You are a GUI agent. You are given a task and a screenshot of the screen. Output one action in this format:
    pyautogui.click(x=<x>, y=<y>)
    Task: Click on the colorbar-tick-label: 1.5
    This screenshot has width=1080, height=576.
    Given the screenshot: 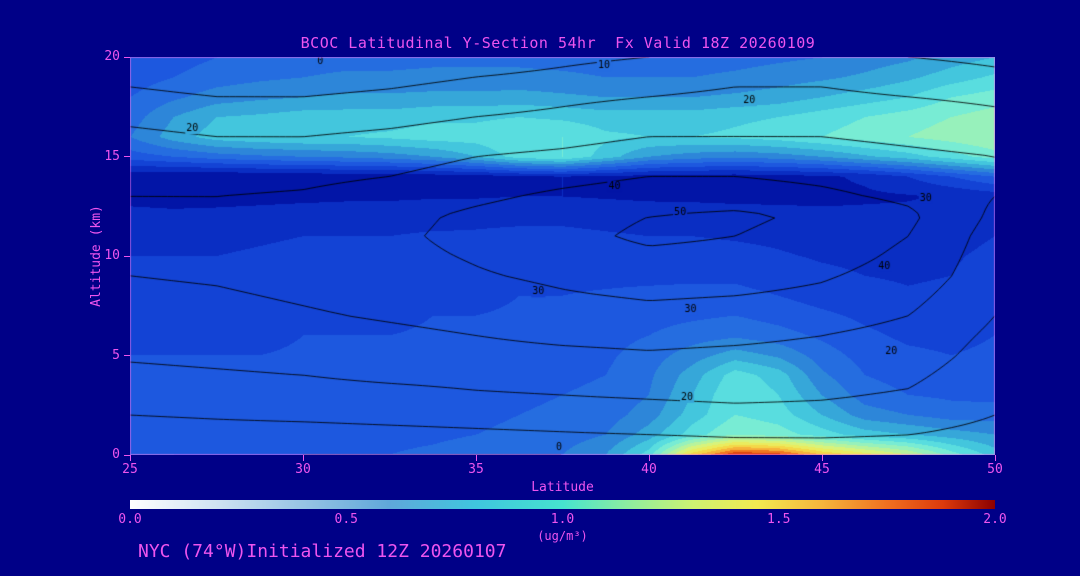 What is the action you would take?
    pyautogui.click(x=779, y=519)
    